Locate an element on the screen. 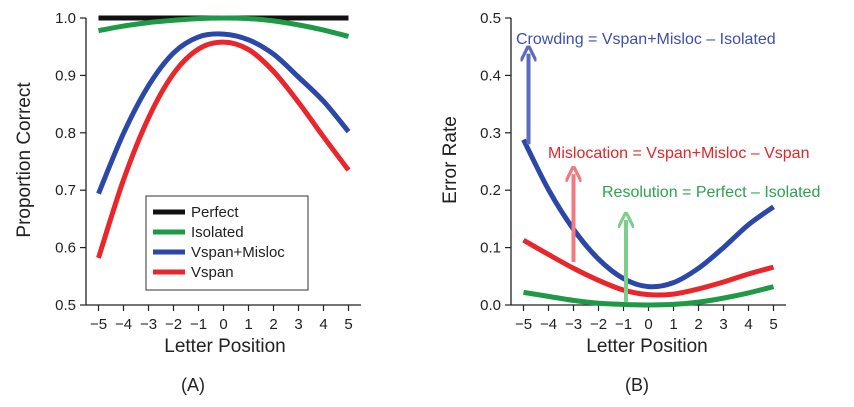  annotation-label: Crowding = Vspan+Misloc – Isolated is located at coordinates (646, 39).